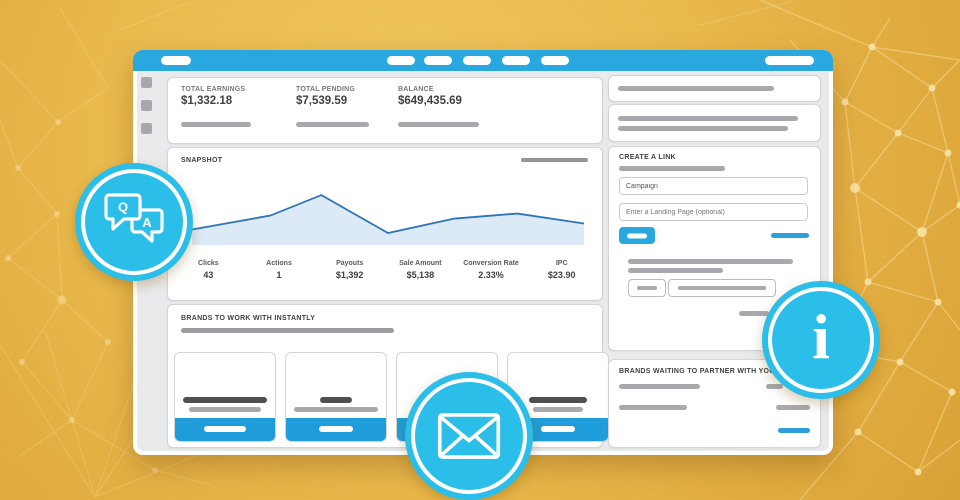  I want to click on metric-clicks: Clicks 43, so click(208, 270).